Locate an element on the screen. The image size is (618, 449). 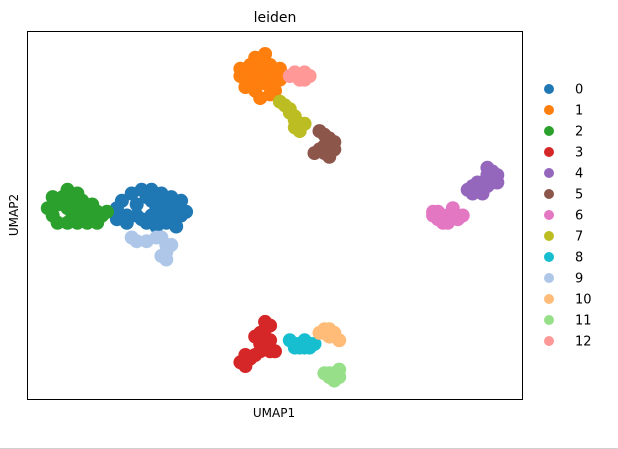
legend-label: 2 is located at coordinates (579, 132).